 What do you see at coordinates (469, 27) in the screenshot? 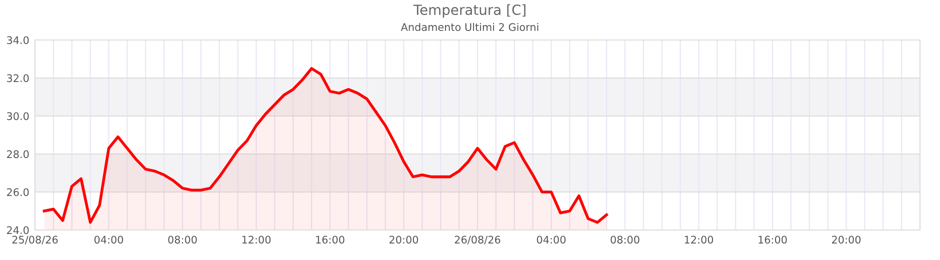
I see `chart-subtitle: Andamento Ultimi 2 Giorni` at bounding box center [469, 27].